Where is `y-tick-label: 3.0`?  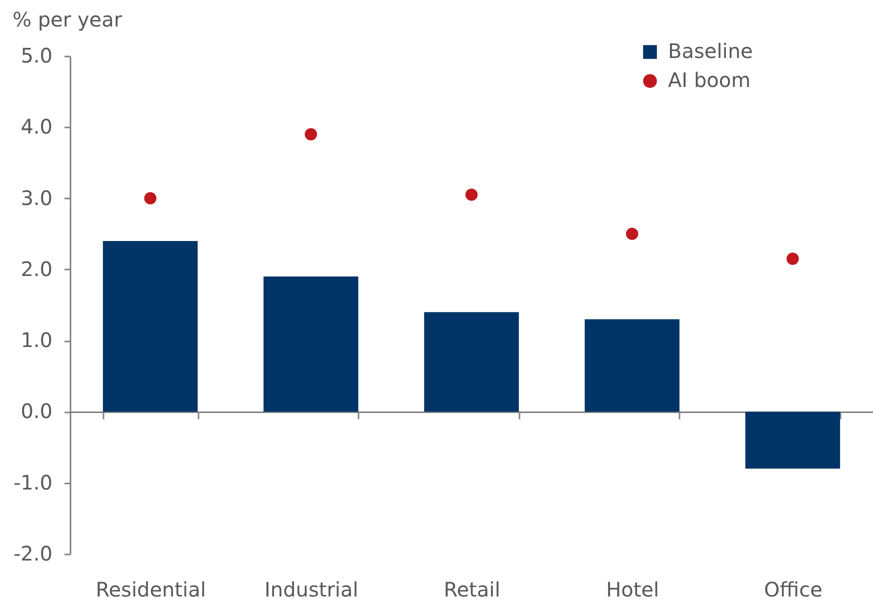 y-tick-label: 3.0 is located at coordinates (36, 198).